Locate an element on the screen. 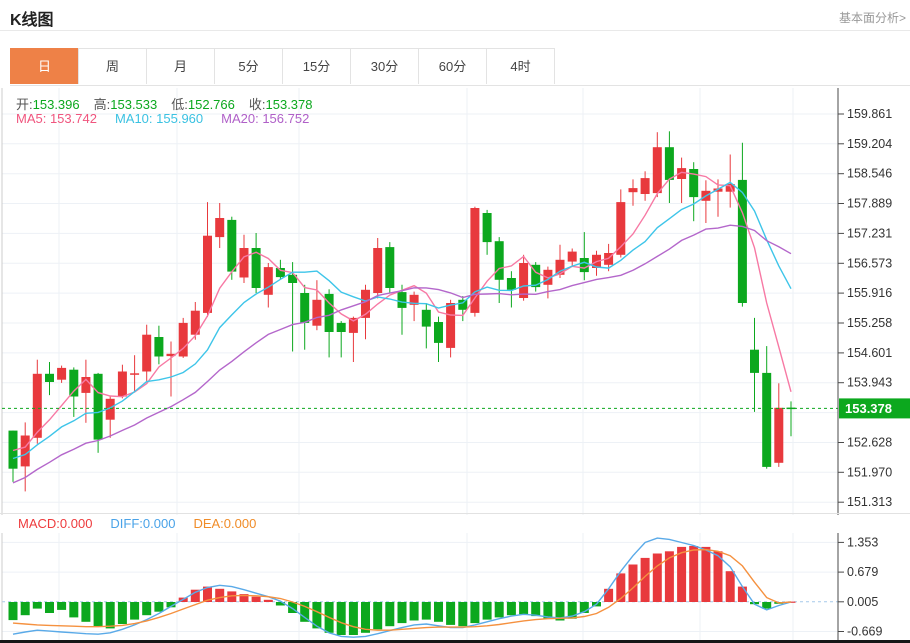  svg-text: 157.231 is located at coordinates (869, 233).